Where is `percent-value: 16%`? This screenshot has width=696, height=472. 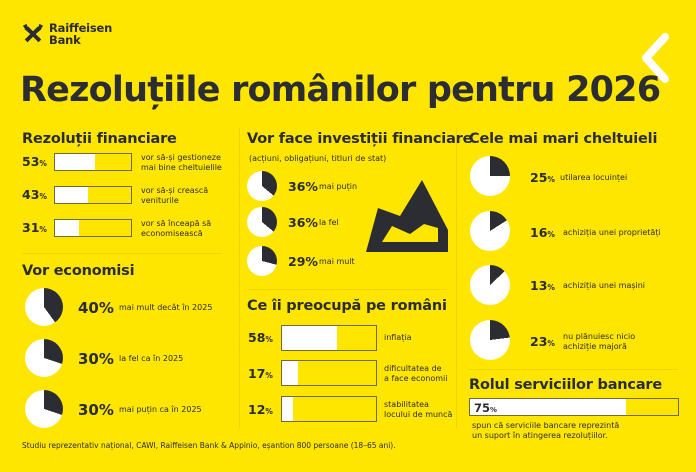 percent-value: 16% is located at coordinates (542, 232).